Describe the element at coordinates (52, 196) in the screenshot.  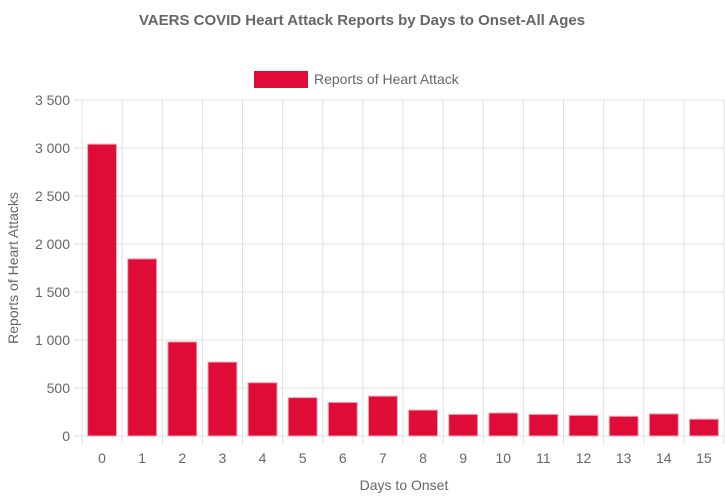
I see `y-tick-label: 2 500` at that location.